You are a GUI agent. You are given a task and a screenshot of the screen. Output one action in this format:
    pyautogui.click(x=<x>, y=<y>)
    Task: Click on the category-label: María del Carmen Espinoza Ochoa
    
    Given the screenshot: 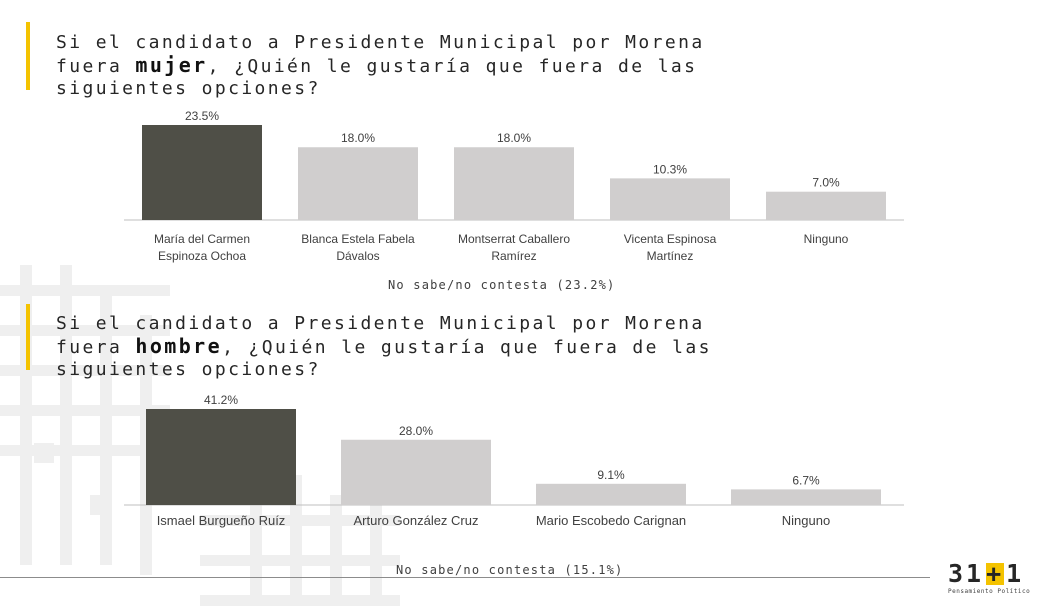 What is the action you would take?
    pyautogui.click(x=202, y=247)
    